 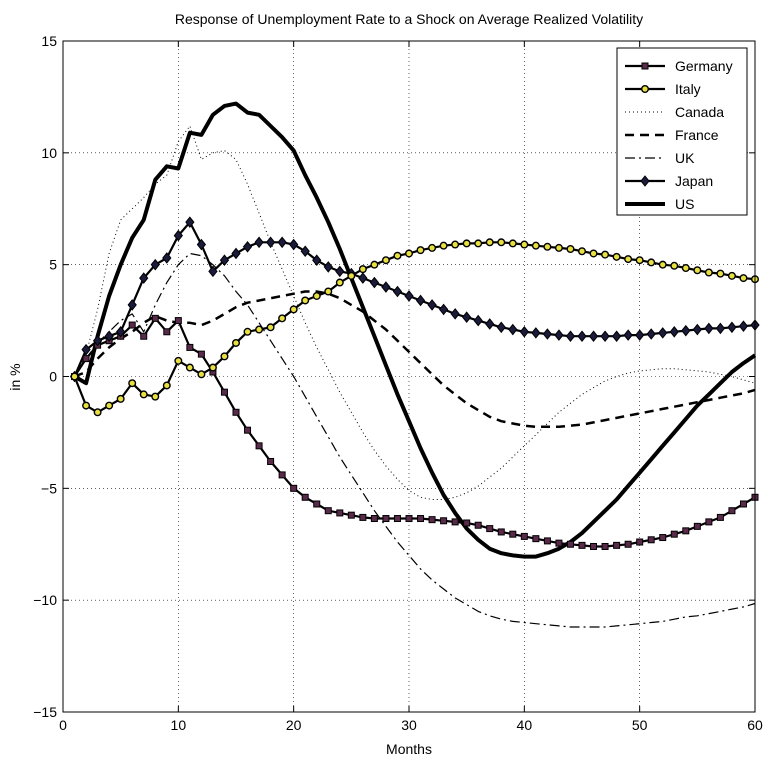 I want to click on x-tick-label: 10, so click(x=179, y=725).